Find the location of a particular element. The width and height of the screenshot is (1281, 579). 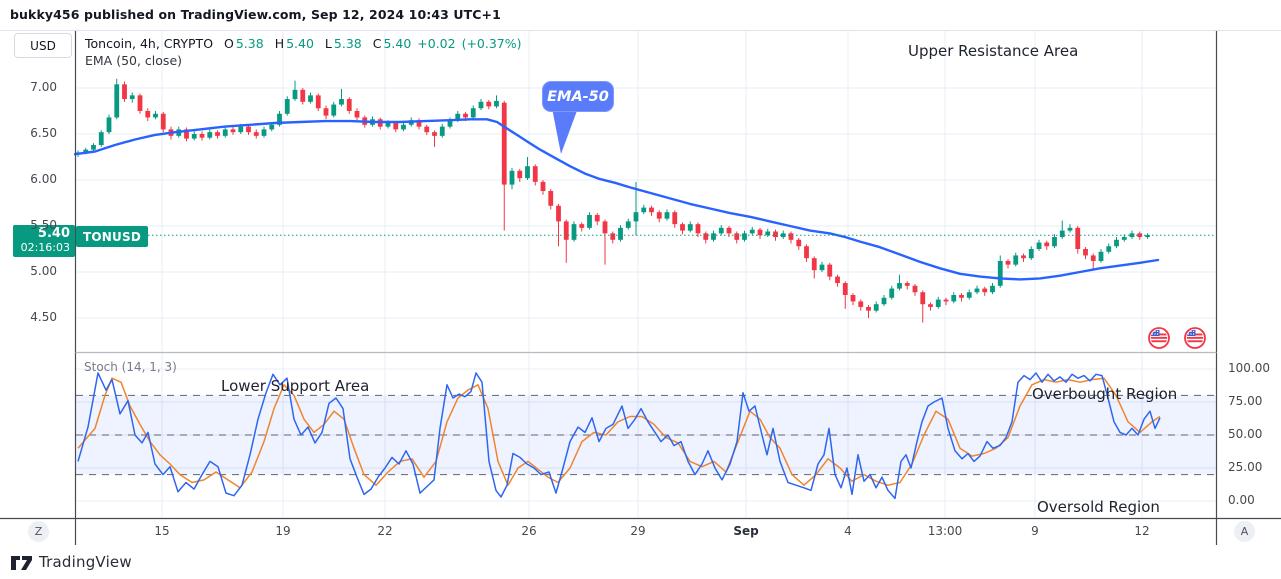

price-tick-label: 6.00 is located at coordinates (43, 179).